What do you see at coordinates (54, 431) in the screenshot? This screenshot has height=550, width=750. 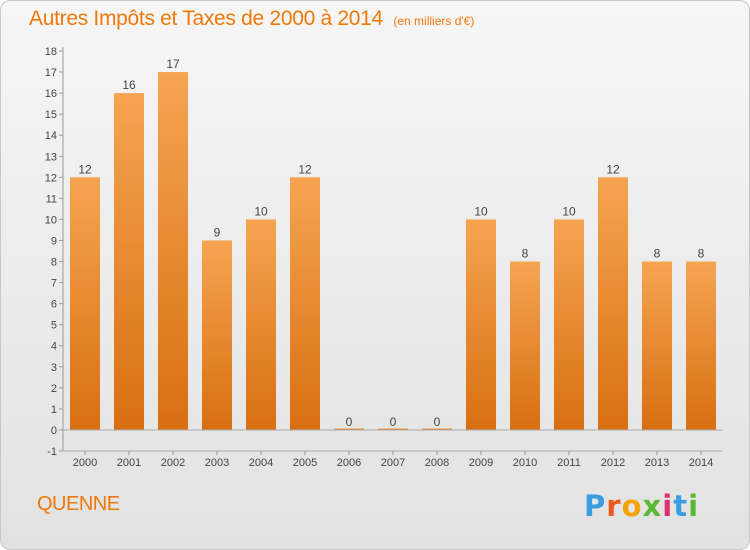 I see `y-tick-label: 0` at bounding box center [54, 431].